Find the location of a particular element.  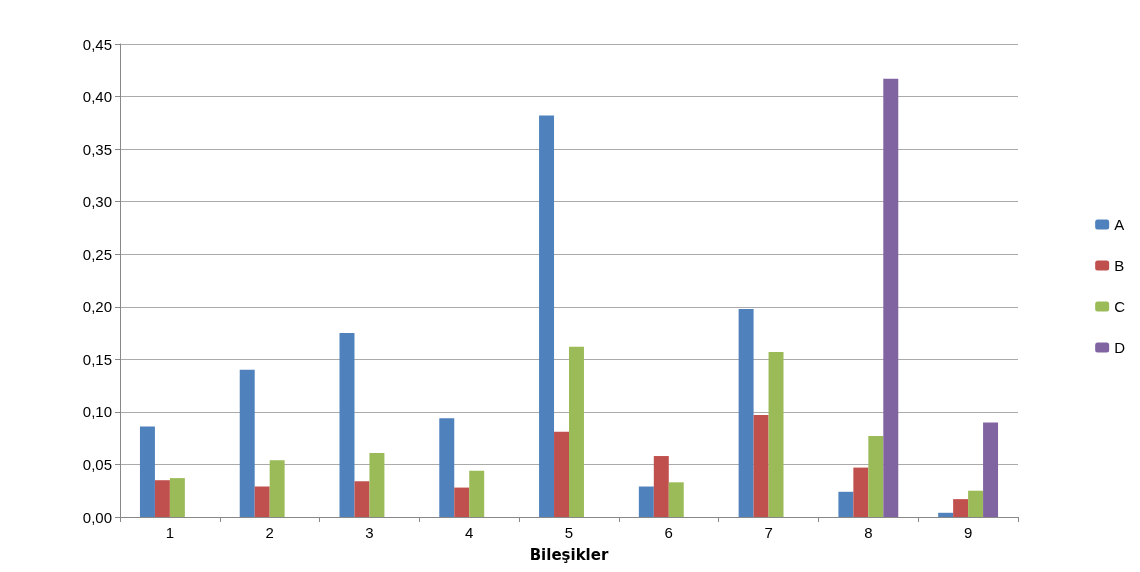

x-tick-label: 8 is located at coordinates (868, 532).